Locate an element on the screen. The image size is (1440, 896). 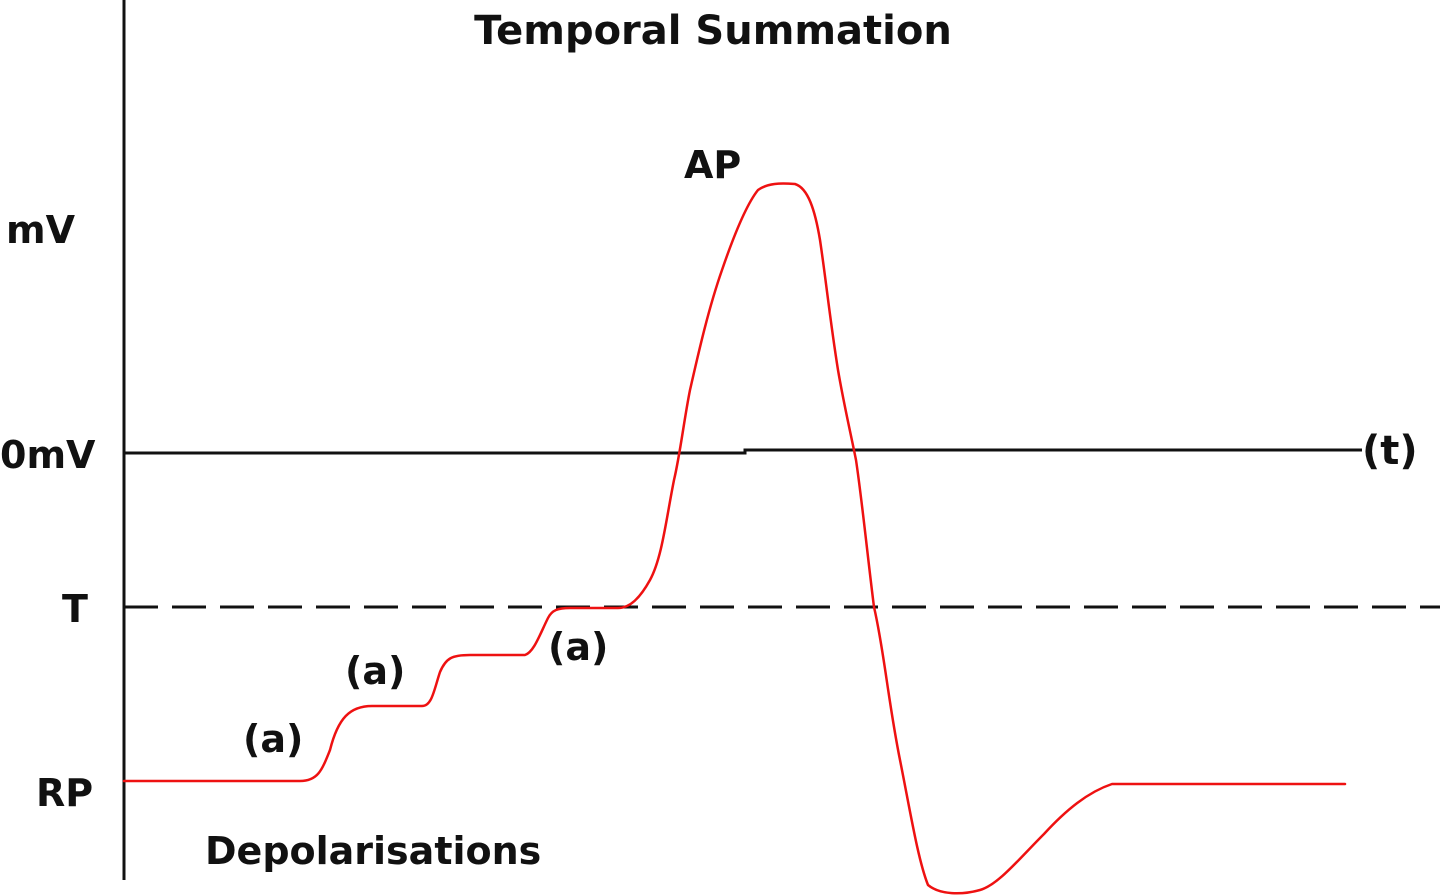
epsp-label-1: (a) is located at coordinates (273, 739).